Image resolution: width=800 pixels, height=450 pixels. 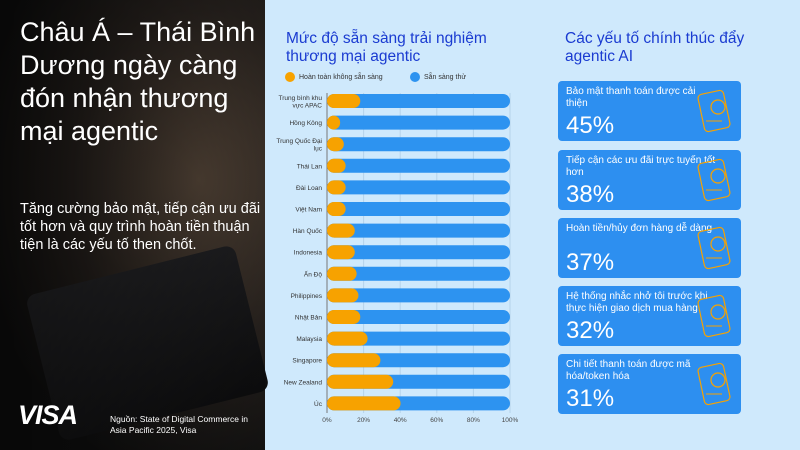 What do you see at coordinates (318, 403) in the screenshot?
I see `category-label: Úc` at bounding box center [318, 403].